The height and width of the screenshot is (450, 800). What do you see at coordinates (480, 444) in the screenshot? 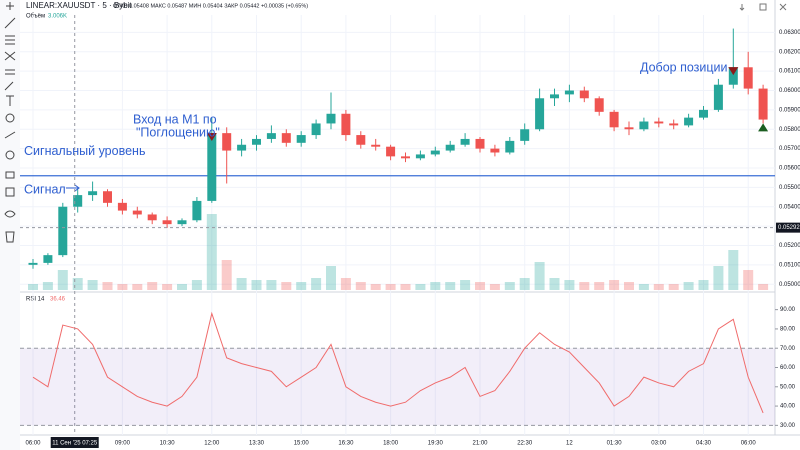
I see `x-tick-label: 21:00` at bounding box center [480, 444].